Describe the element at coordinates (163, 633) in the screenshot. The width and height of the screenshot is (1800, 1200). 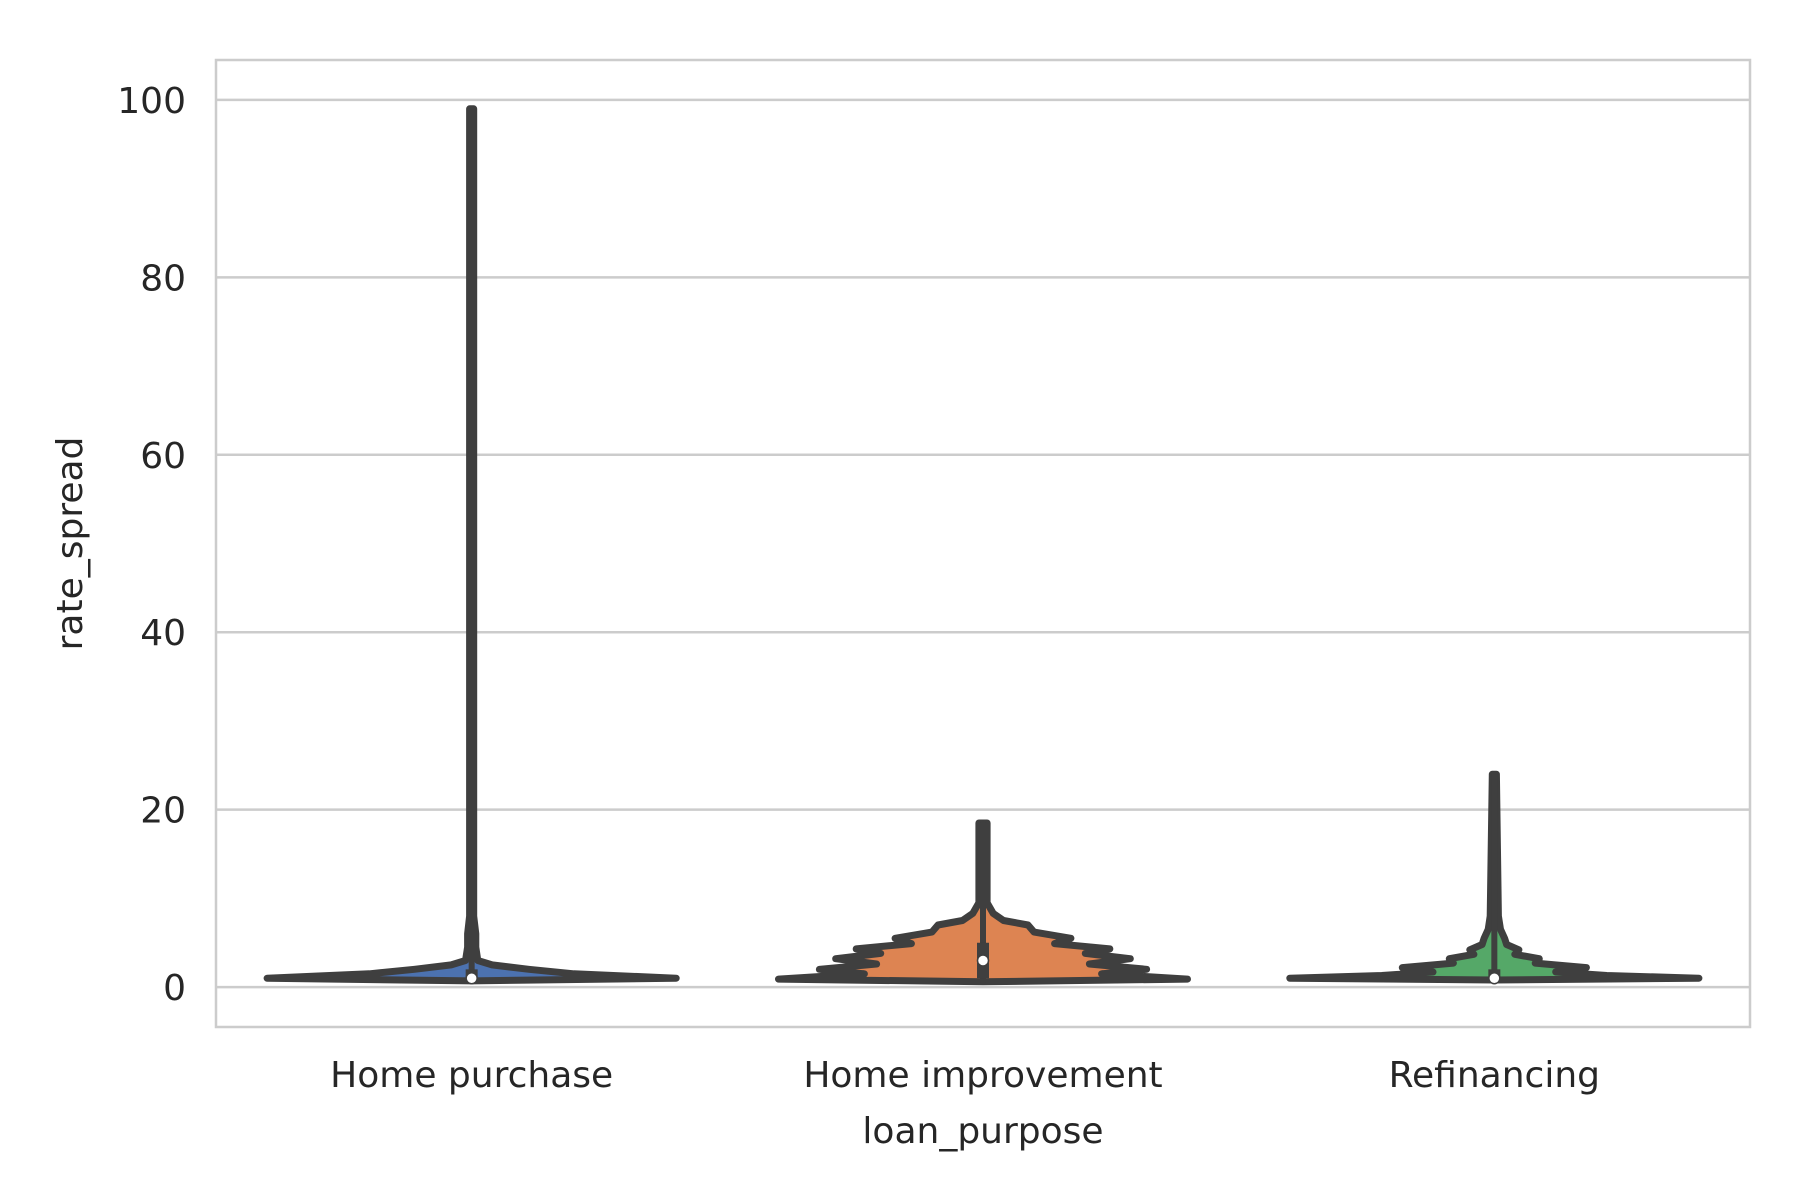
I see `y-tick-label: 40` at that location.